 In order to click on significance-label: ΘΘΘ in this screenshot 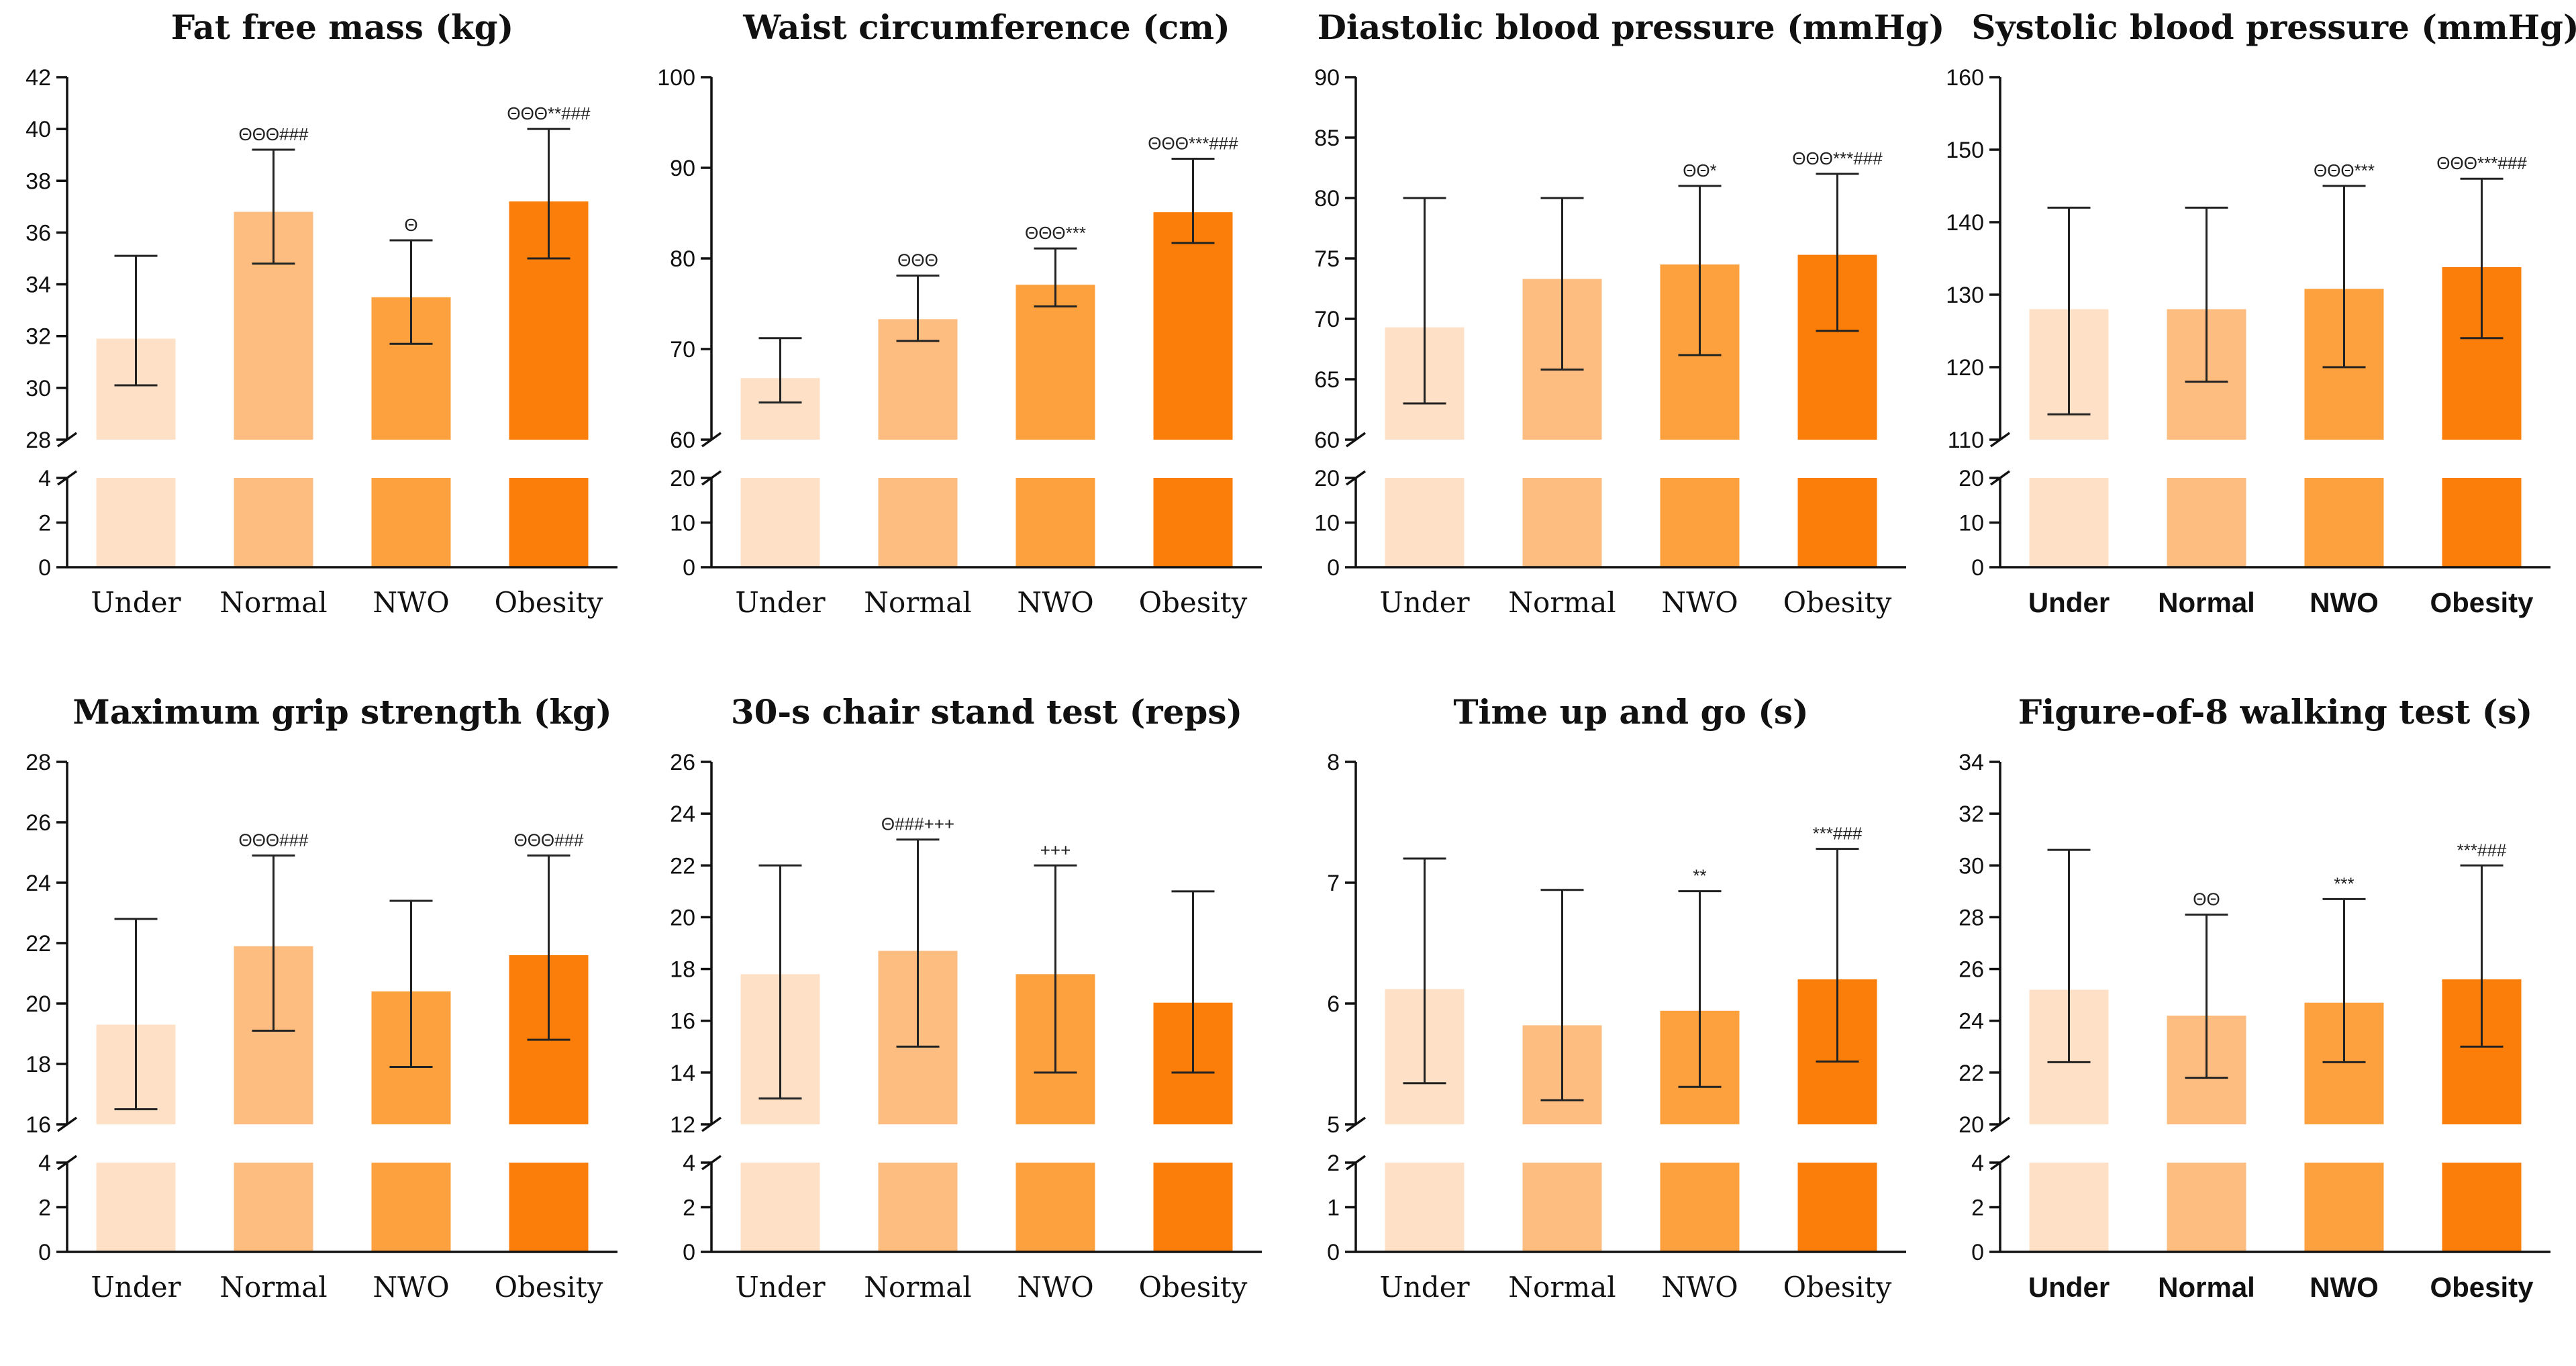, I will do `click(917, 260)`.